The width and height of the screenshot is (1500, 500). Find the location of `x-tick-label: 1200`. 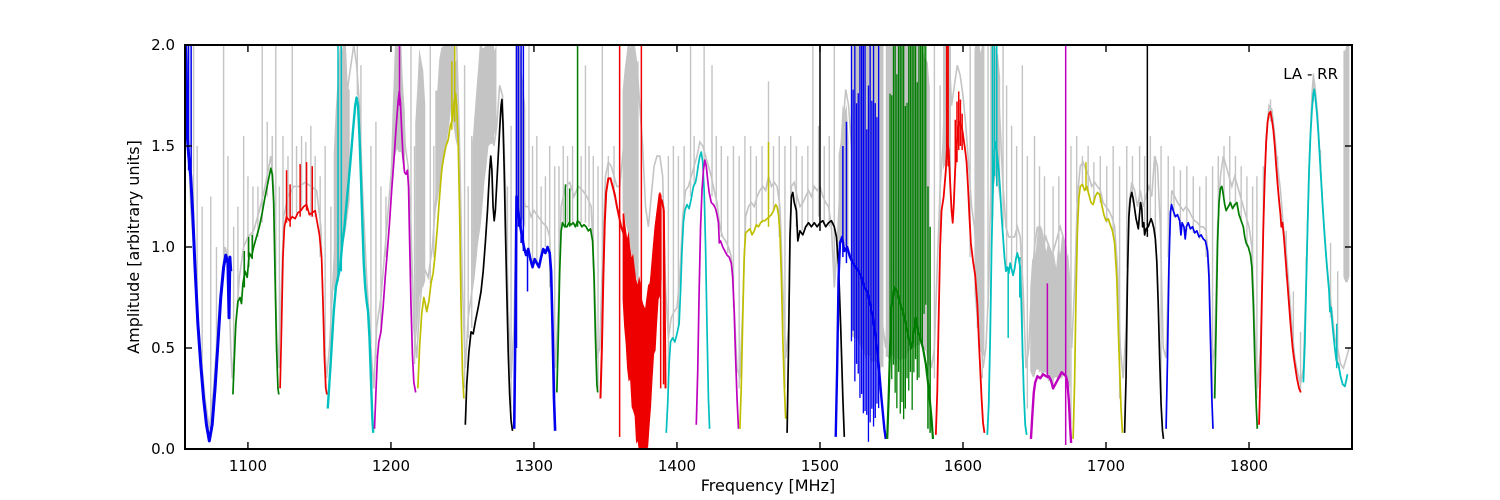

x-tick-label: 1200 is located at coordinates (391, 466).